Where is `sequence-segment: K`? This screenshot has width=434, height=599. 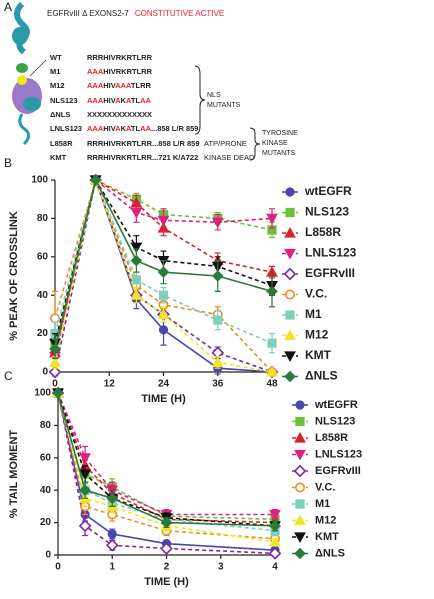
sequence-segment: K is located at coordinates (124, 100).